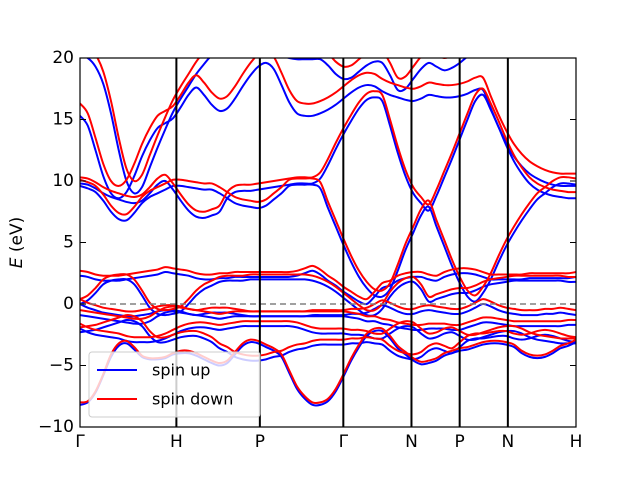  I want to click on x-tick-label-7: H, so click(576, 442).